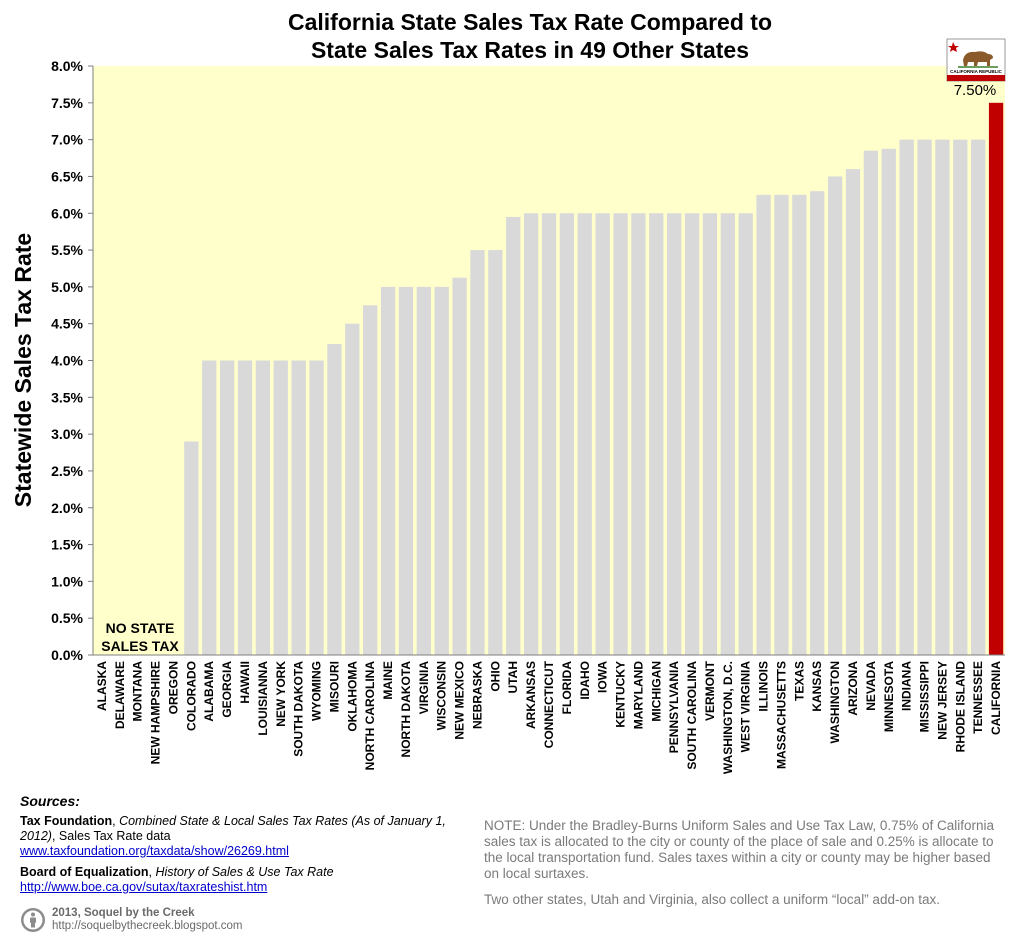 The width and height of the screenshot is (1018, 933). What do you see at coordinates (746, 707) in the screenshot?
I see `x-tick-label: WEST VIRGINIA` at bounding box center [746, 707].